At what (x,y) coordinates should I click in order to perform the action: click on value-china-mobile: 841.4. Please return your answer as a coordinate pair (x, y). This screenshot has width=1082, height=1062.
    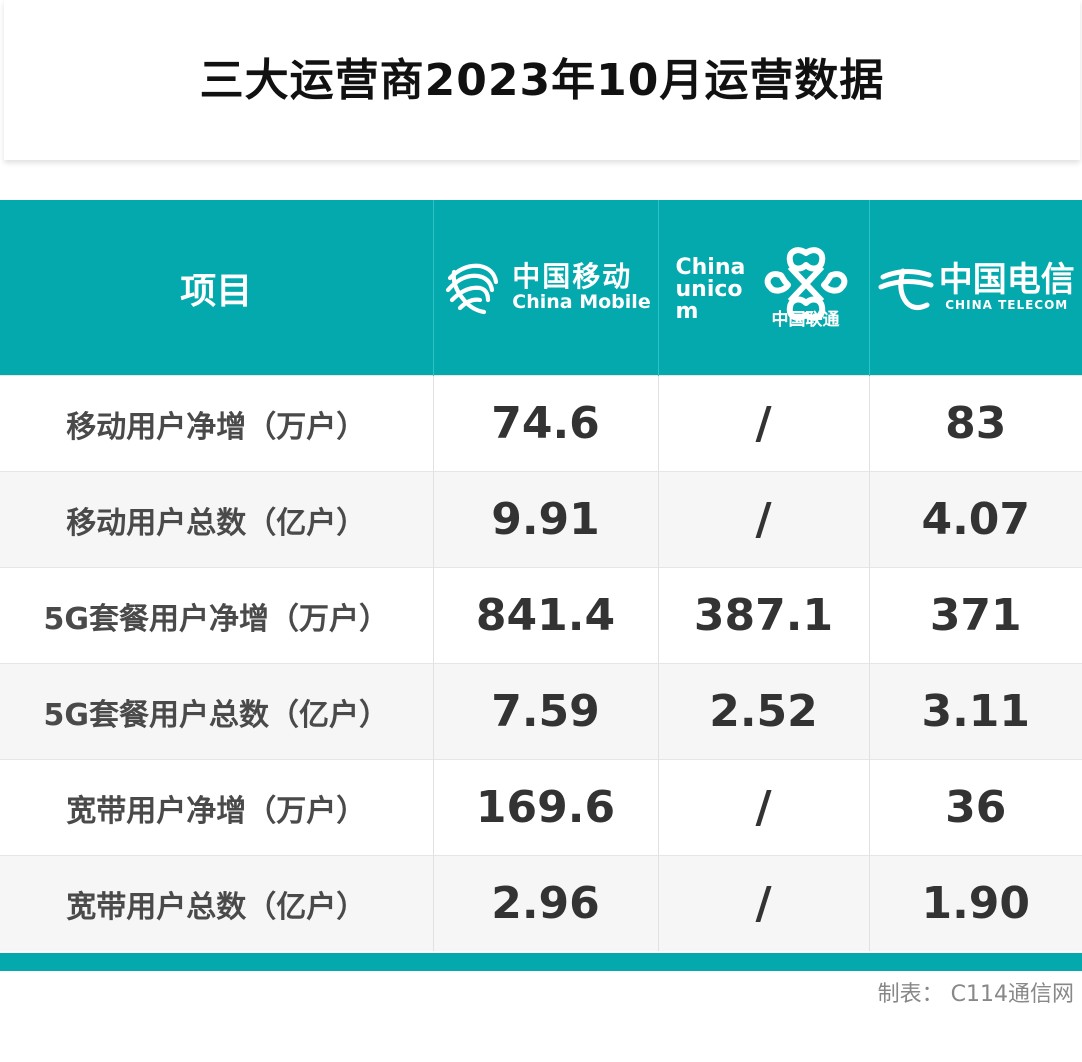
    Looking at the image, I should click on (545, 615).